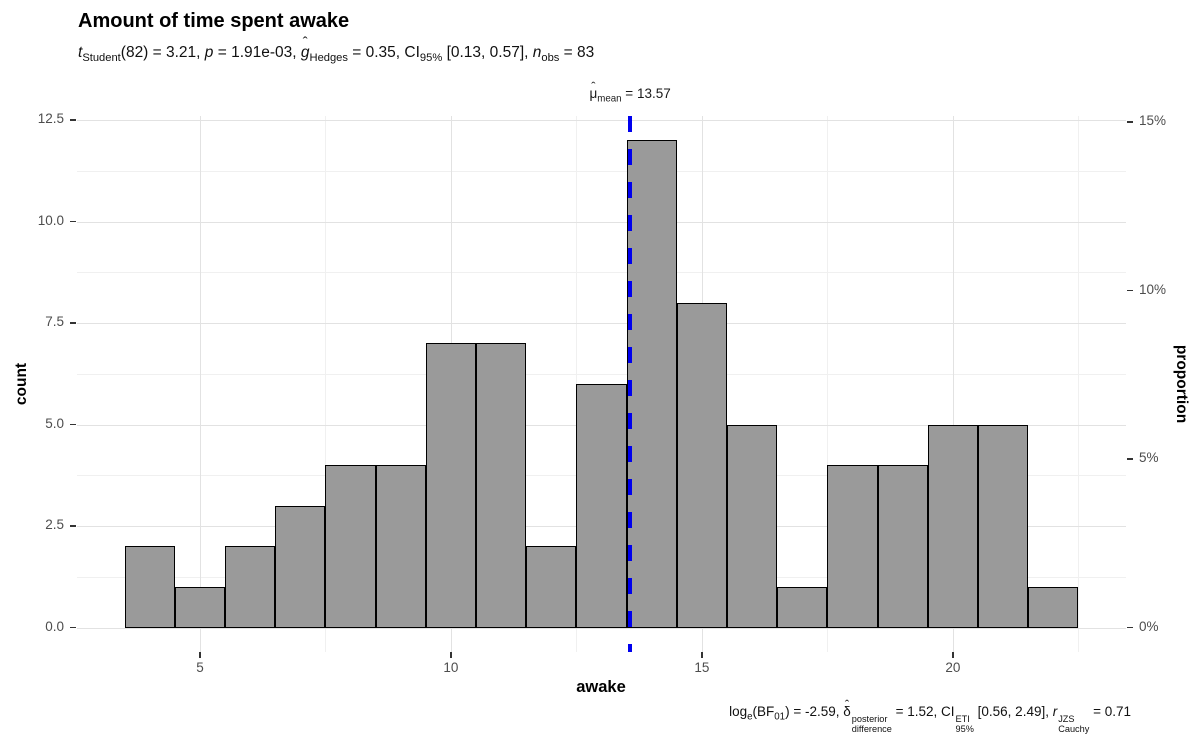 The width and height of the screenshot is (1200, 750). What do you see at coordinates (702, 667) in the screenshot?
I see `x-tick-label: 15` at bounding box center [702, 667].